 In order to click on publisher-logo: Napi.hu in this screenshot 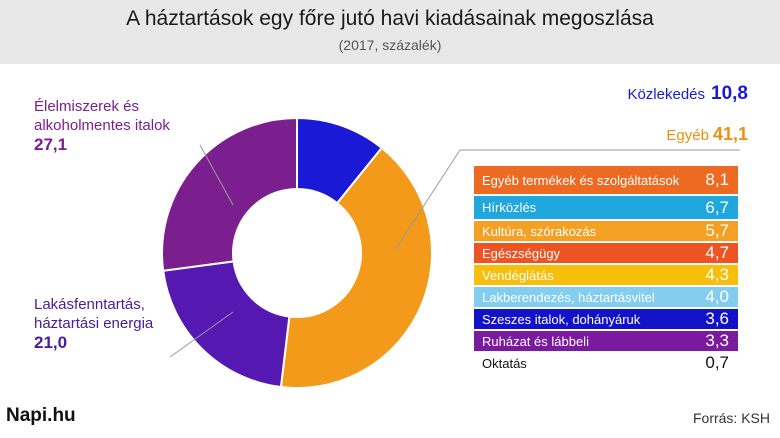, I will do `click(41, 415)`.